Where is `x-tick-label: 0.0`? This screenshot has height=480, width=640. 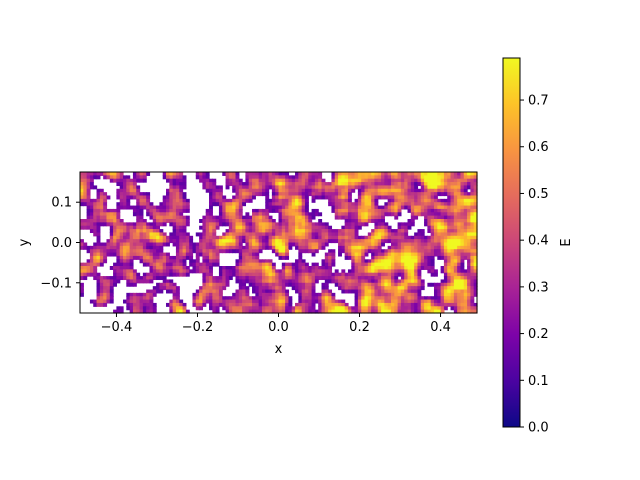
x-tick-label: 0.0 is located at coordinates (278, 327).